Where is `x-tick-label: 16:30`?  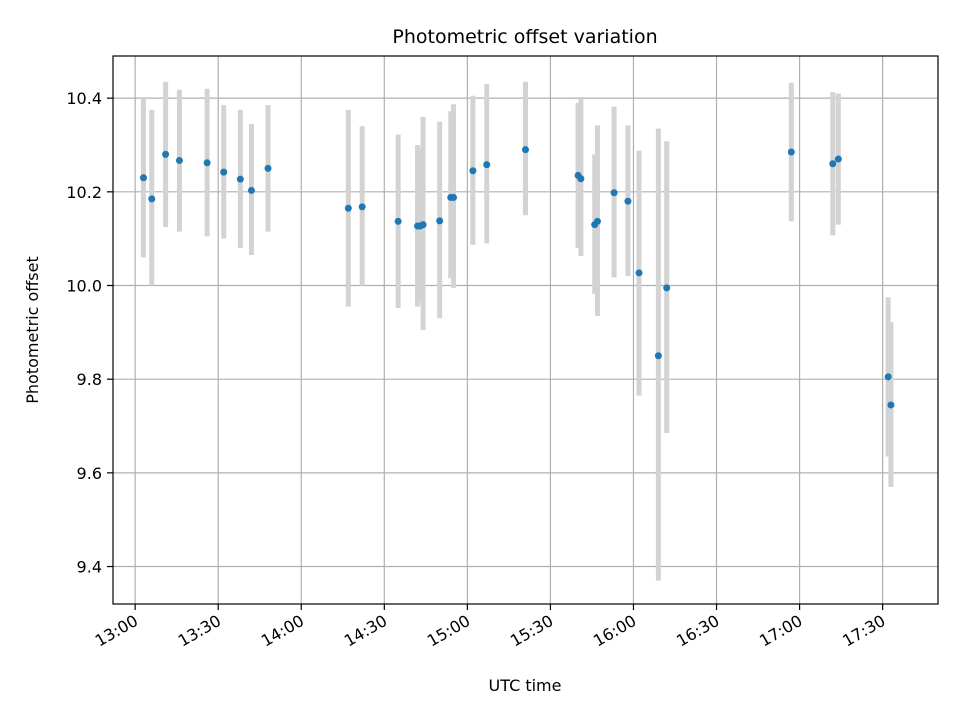 x-tick-label: 16:30 is located at coordinates (697, 631).